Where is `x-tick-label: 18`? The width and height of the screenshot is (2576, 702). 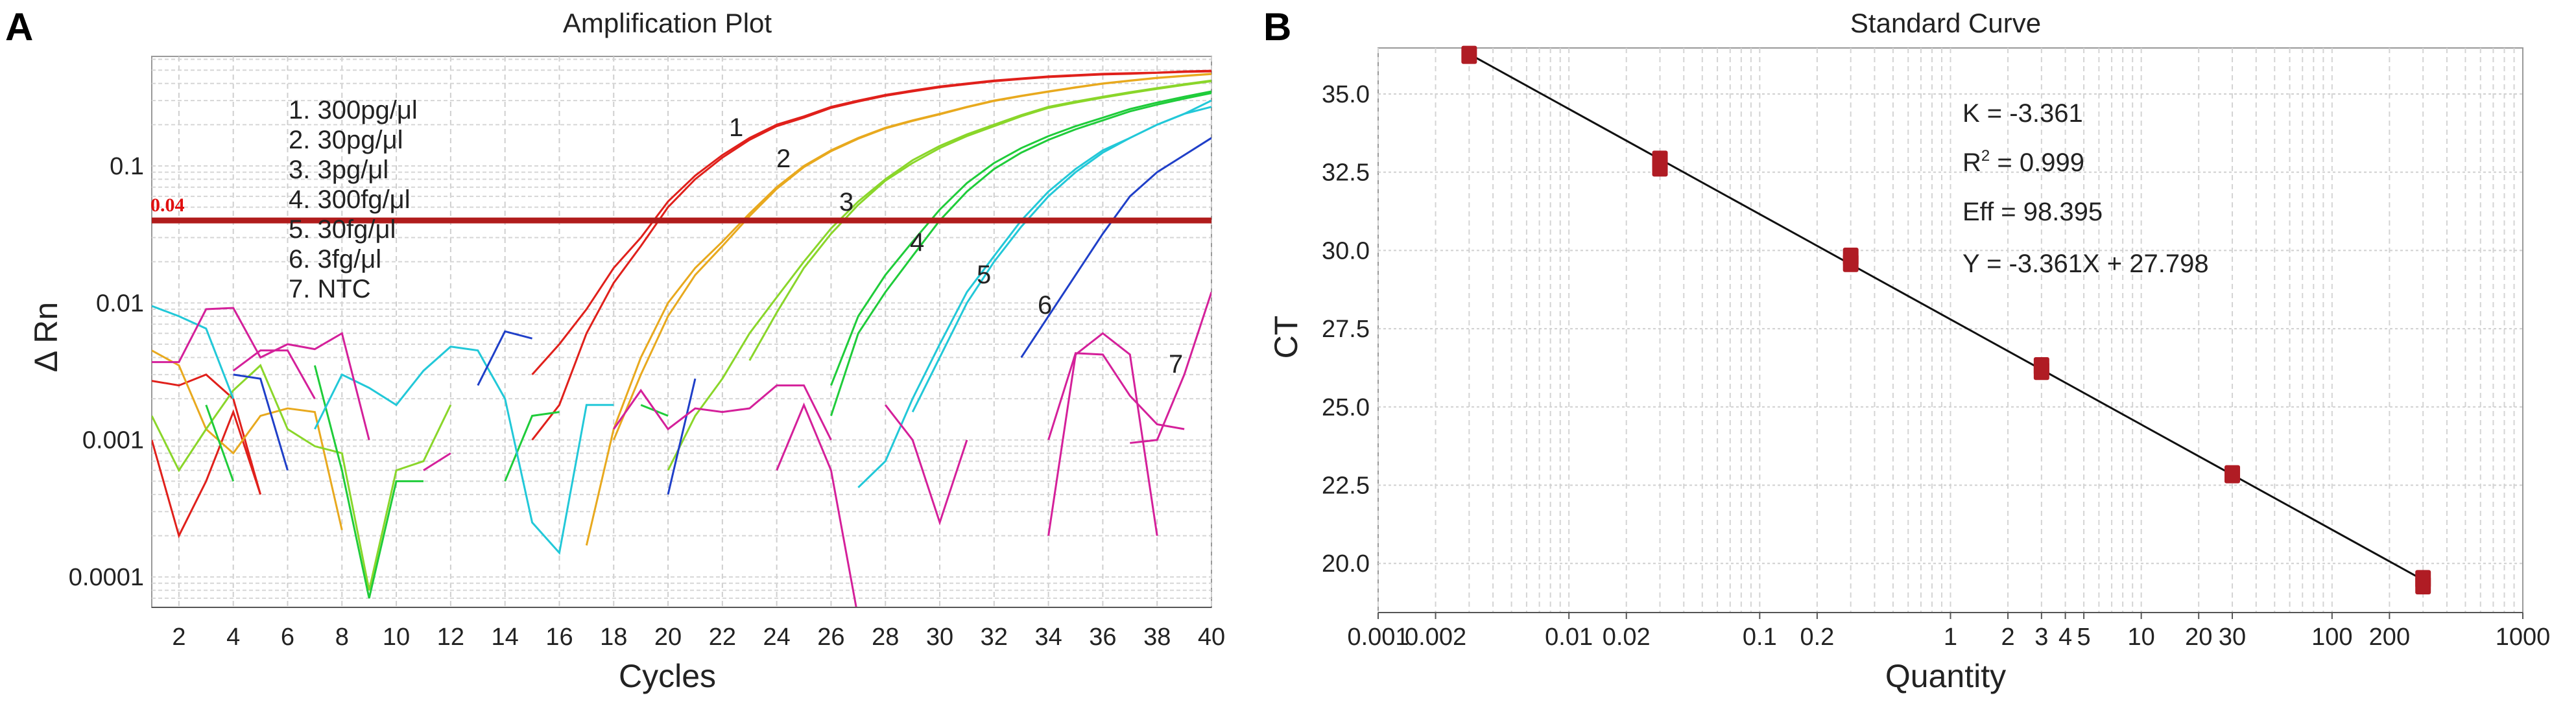
x-tick-label: 18 is located at coordinates (613, 638).